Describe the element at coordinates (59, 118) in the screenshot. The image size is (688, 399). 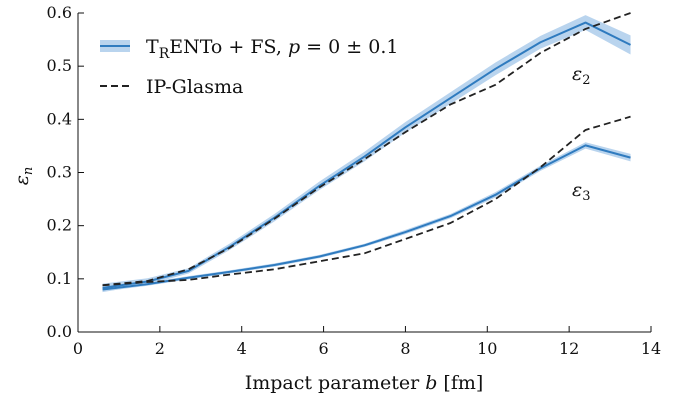
I see `y-tick-label: 0.4` at that location.